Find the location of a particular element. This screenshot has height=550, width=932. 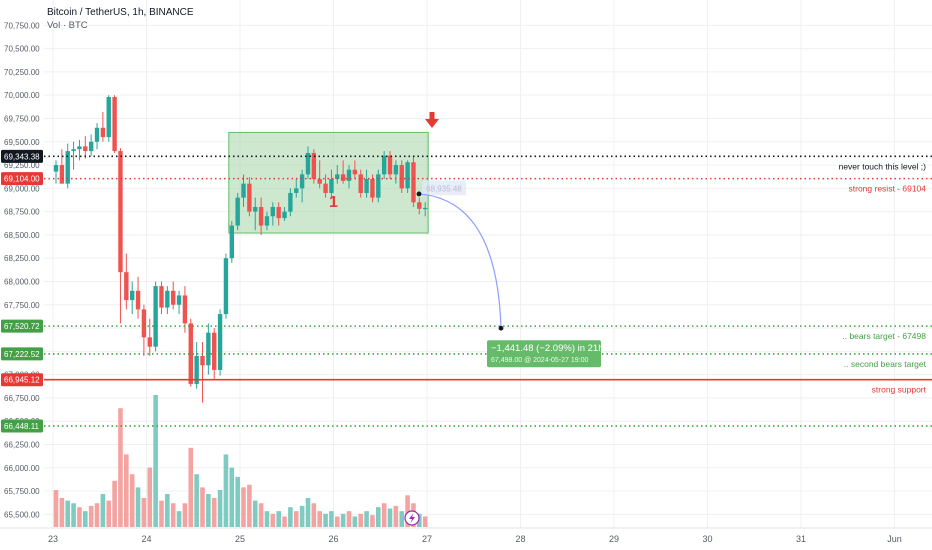

x-tick-label: 23 is located at coordinates (53, 539).